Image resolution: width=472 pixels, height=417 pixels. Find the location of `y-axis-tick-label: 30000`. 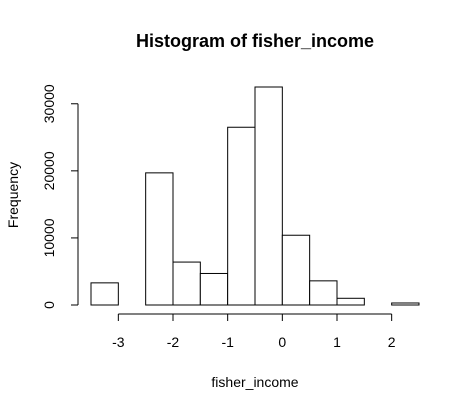

y-axis-tick-label: 30000 is located at coordinates (49, 103).